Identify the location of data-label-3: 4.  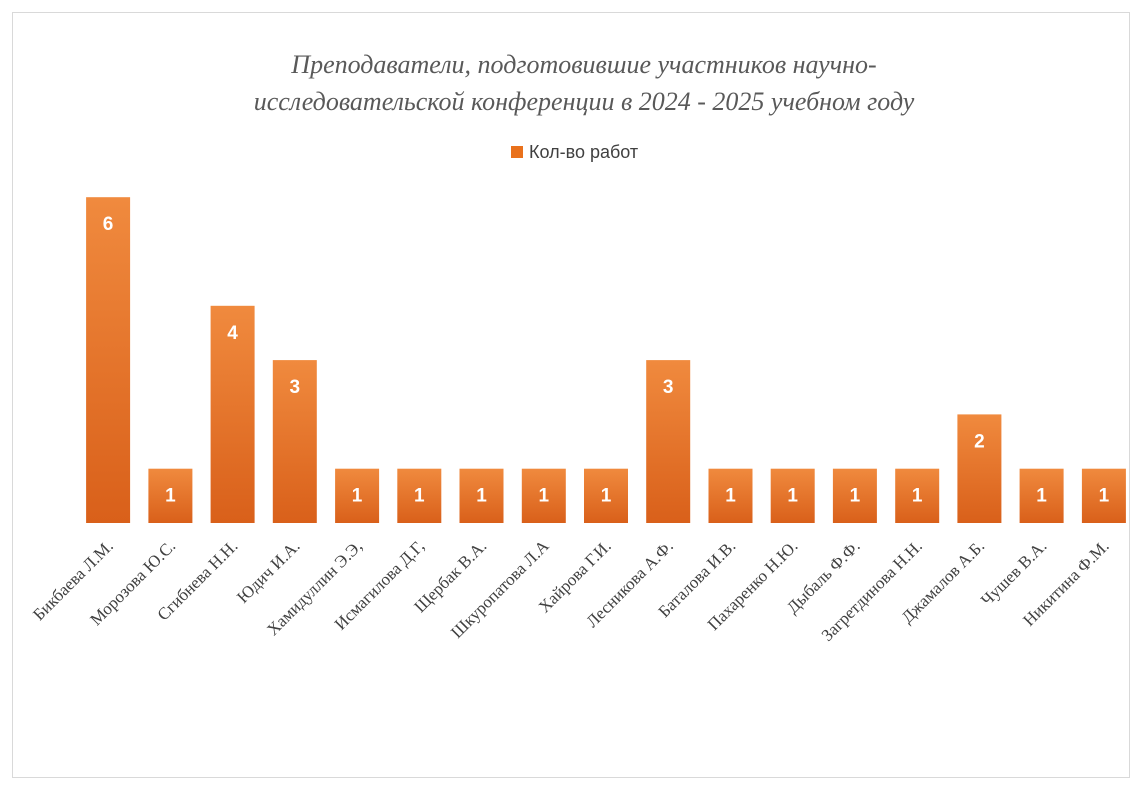
(232, 333).